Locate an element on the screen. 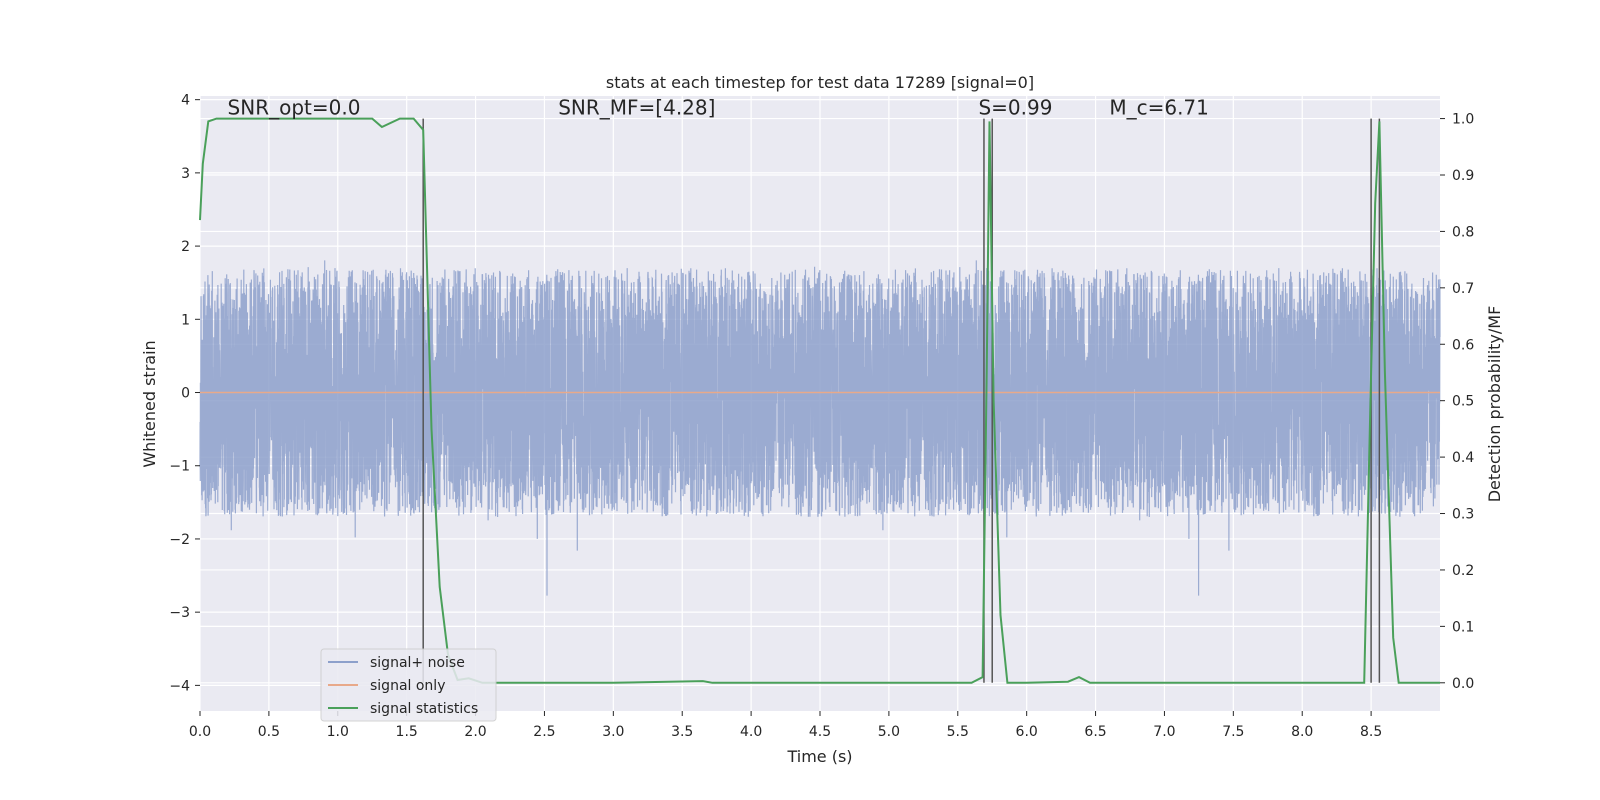 This screenshot has width=1600, height=800. y-tick-label: 1 is located at coordinates (185, 320).